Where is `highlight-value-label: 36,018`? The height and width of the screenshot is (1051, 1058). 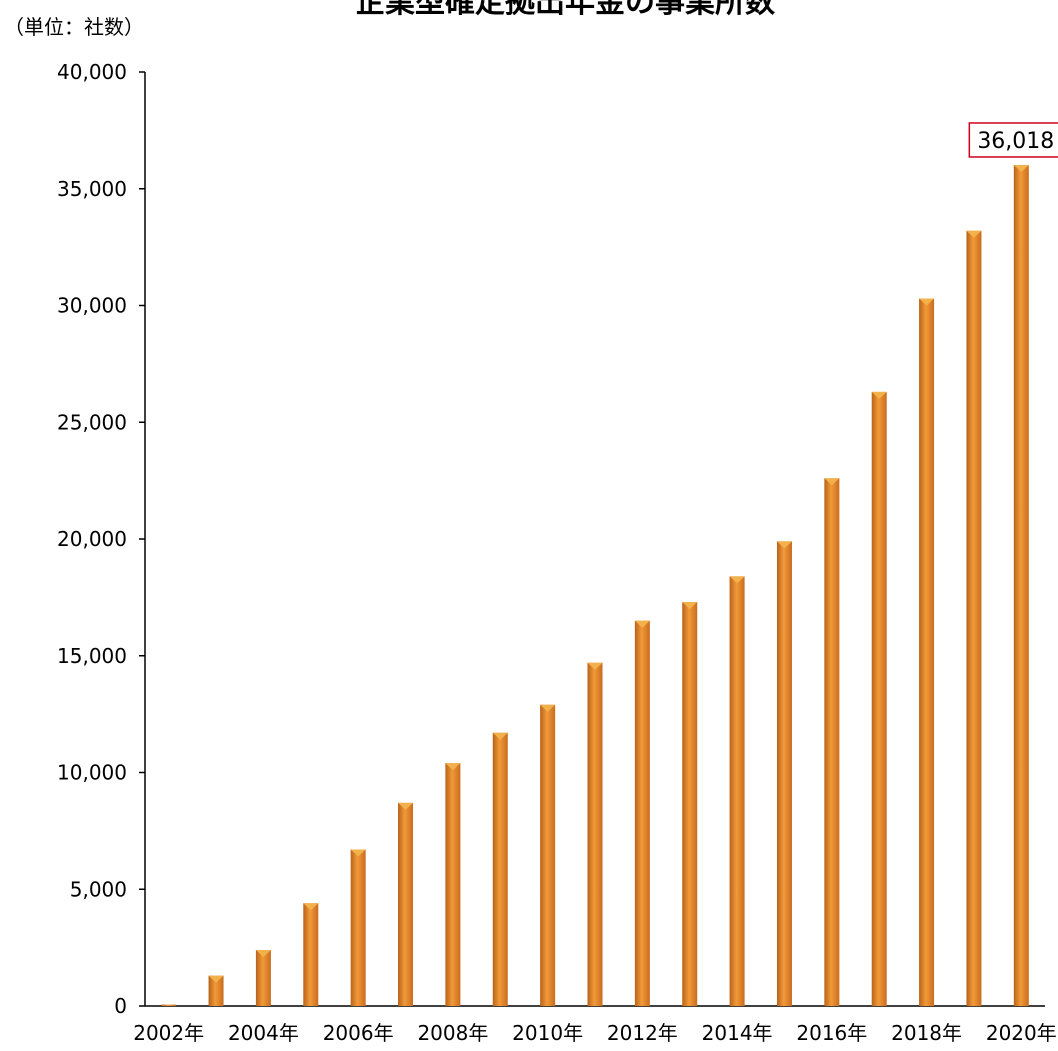 highlight-value-label: 36,018 is located at coordinates (1015, 141).